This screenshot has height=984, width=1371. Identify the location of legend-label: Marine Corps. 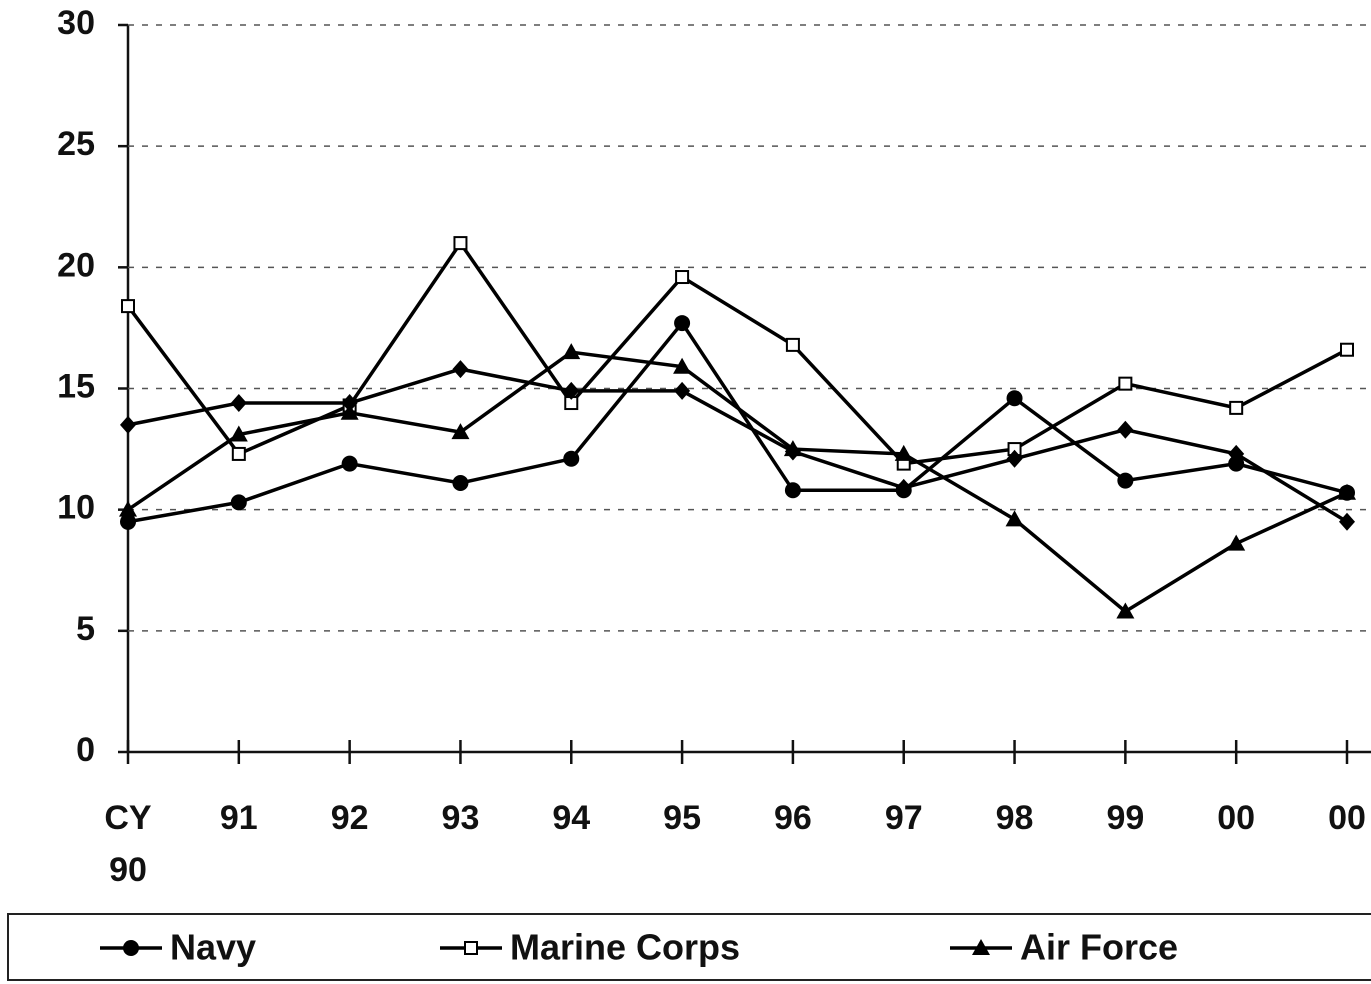
(625, 947).